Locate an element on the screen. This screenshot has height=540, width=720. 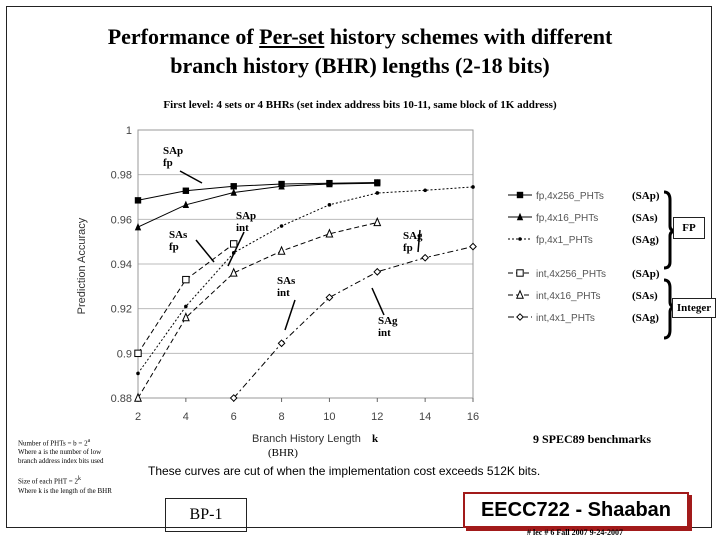
y-tick-label: 0.94 is located at coordinates (121, 265).